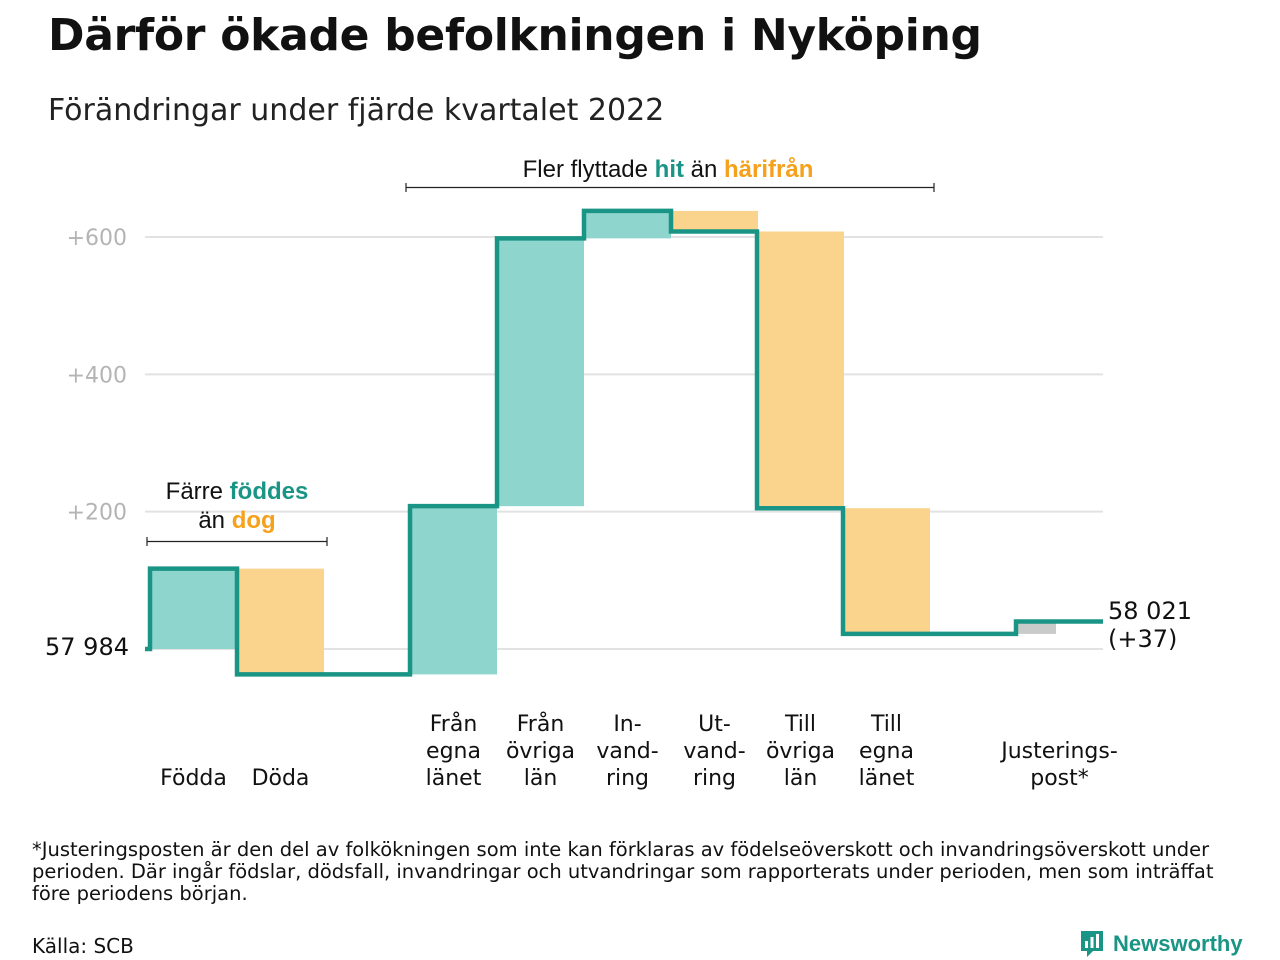 This screenshot has height=960, width=1280. Describe the element at coordinates (1150, 611) in the screenshot. I see `end-value-label: 58 021` at that location.